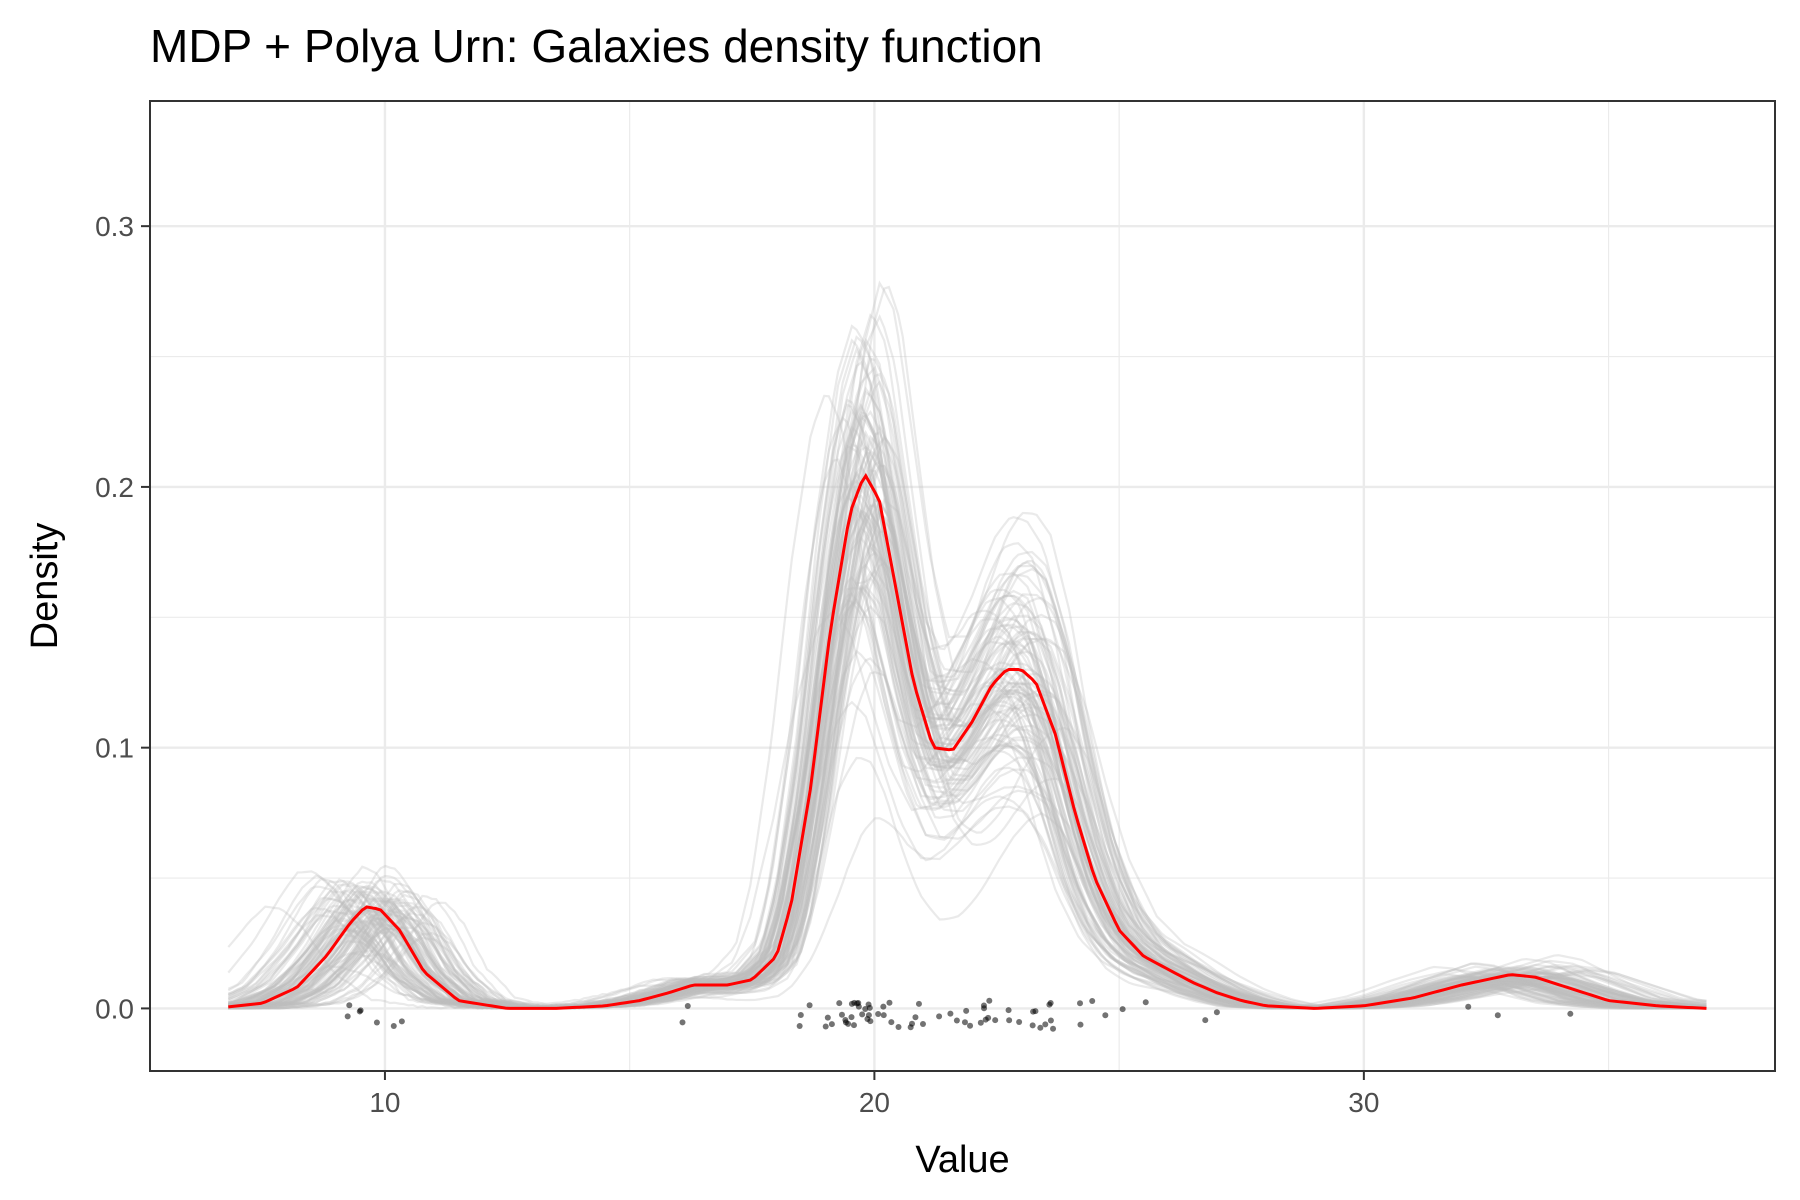 Image resolution: width=1800 pixels, height=1200 pixels. What do you see at coordinates (1363, 1102) in the screenshot?
I see `x-tick-label: 30` at bounding box center [1363, 1102].